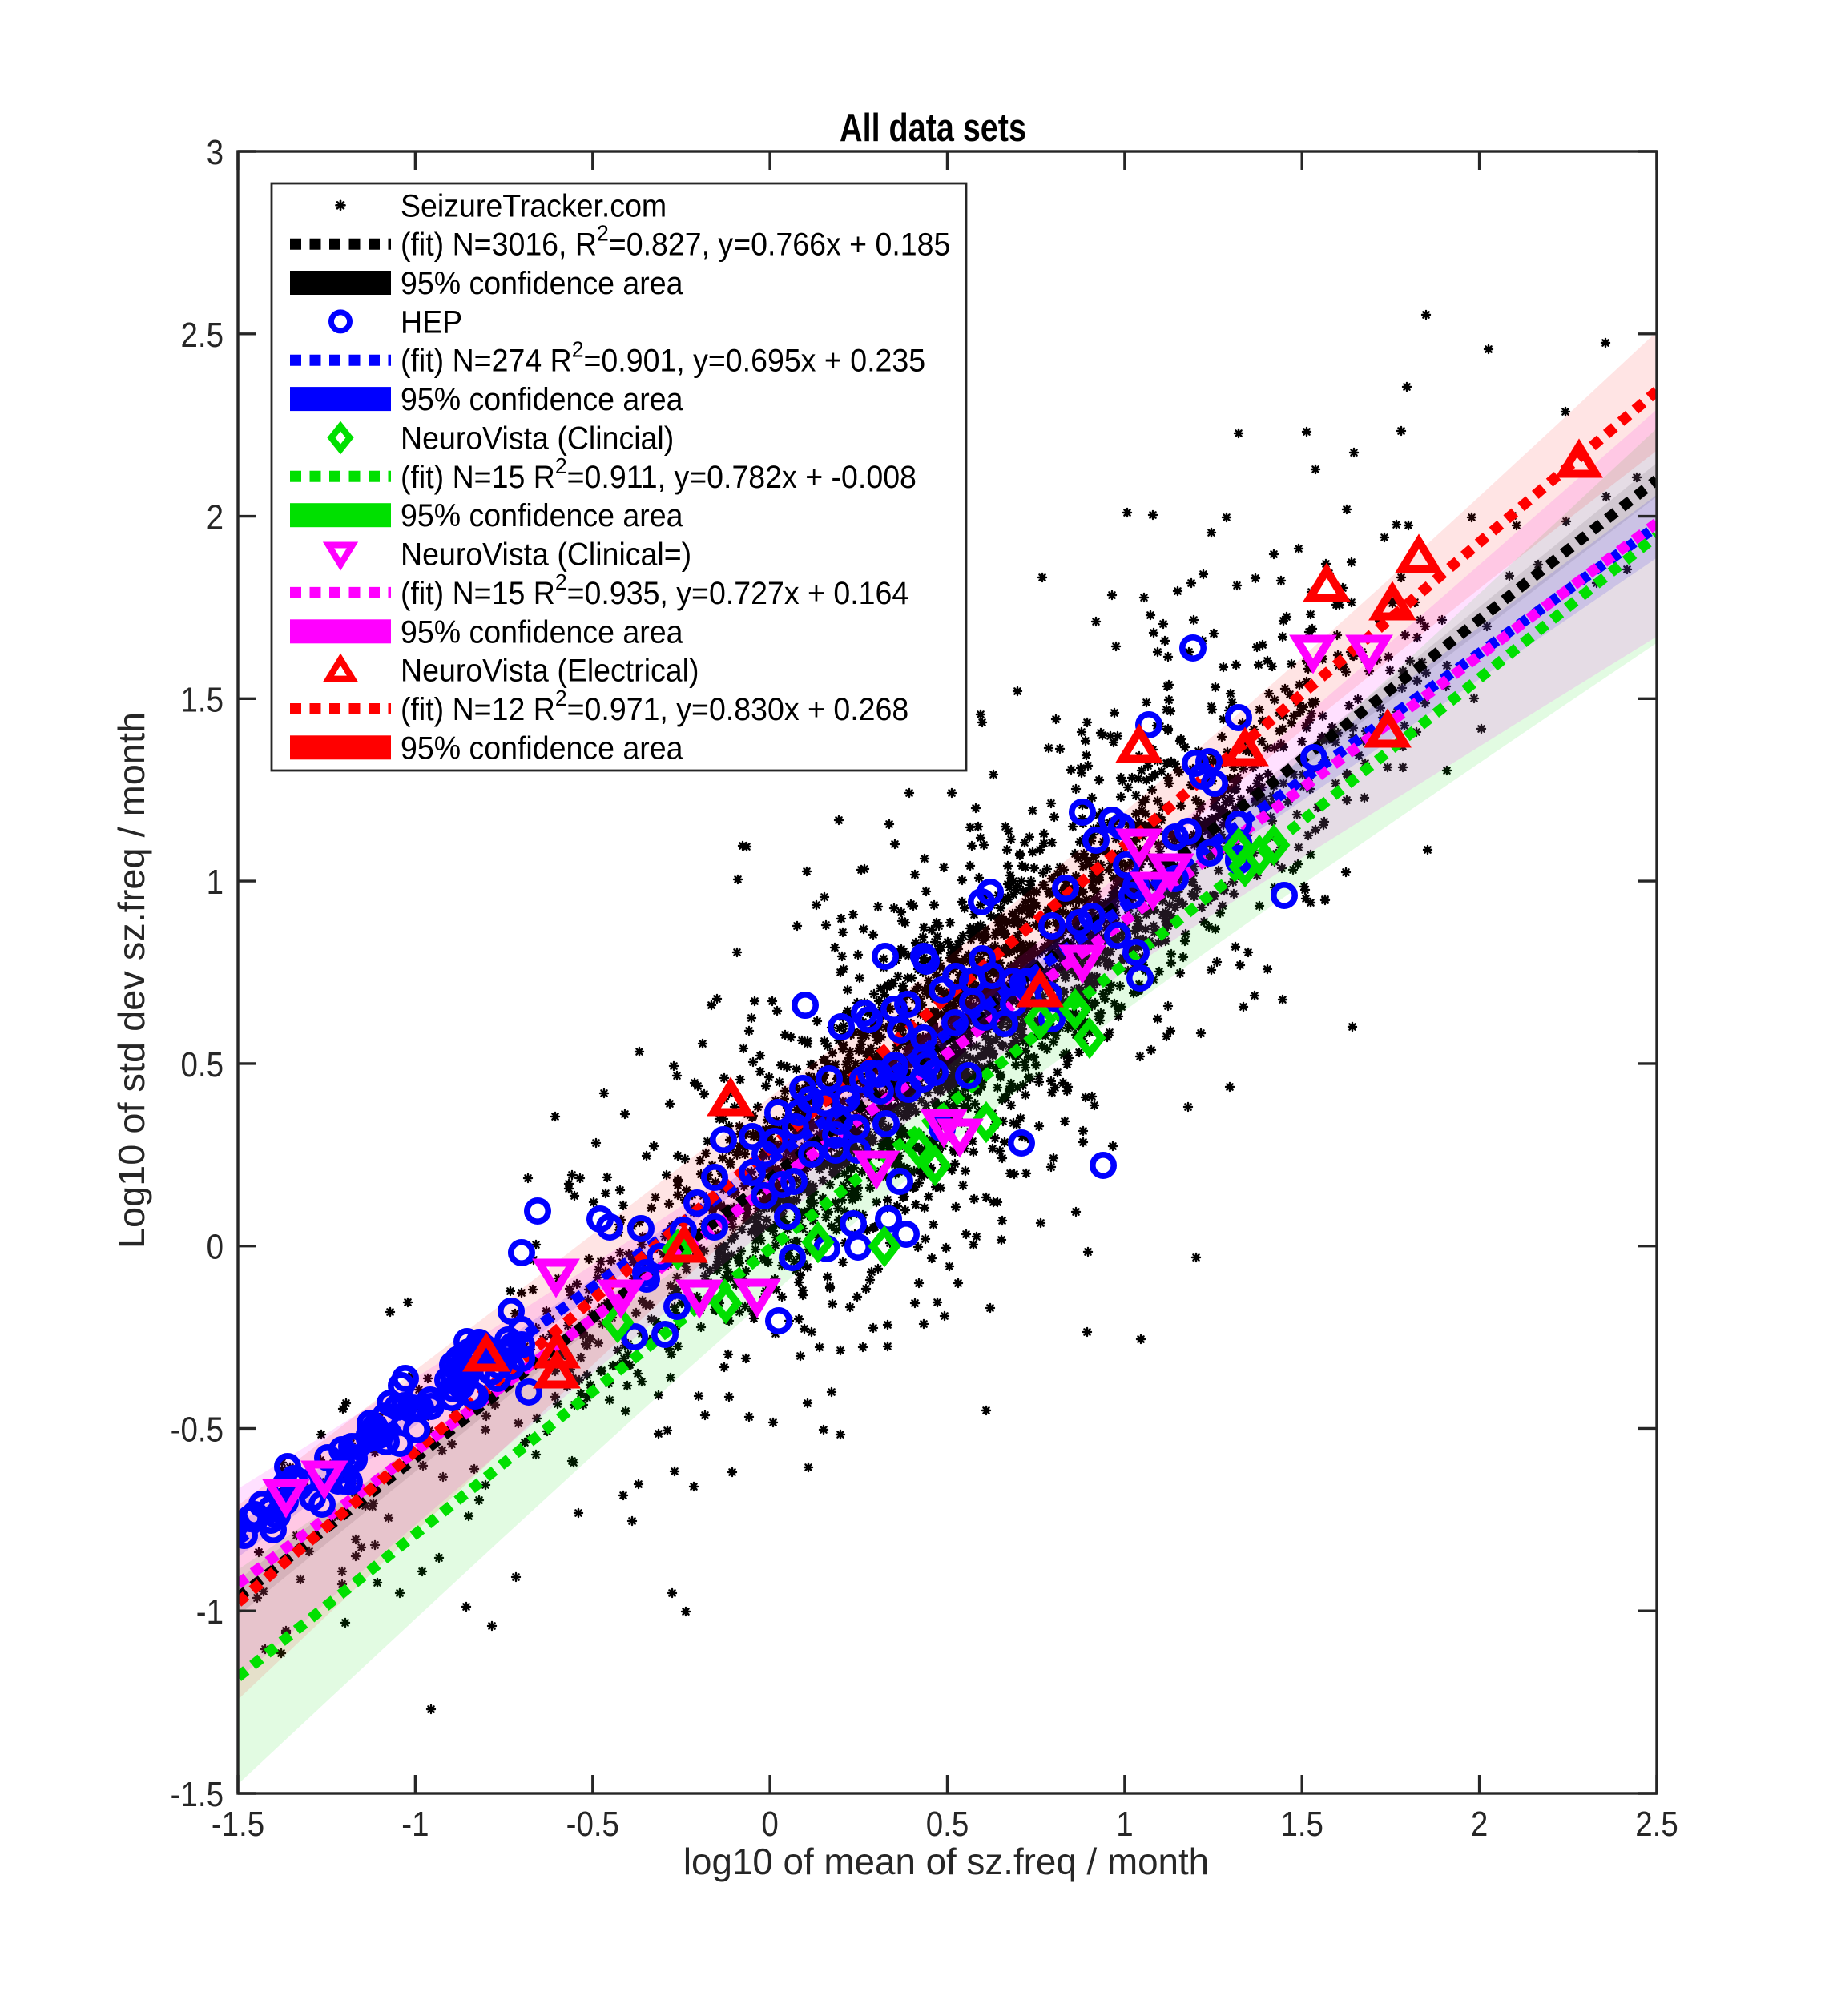 This screenshot has width=1829, height=2016. What do you see at coordinates (215, 152) in the screenshot?
I see `svg-text: 3` at bounding box center [215, 152].